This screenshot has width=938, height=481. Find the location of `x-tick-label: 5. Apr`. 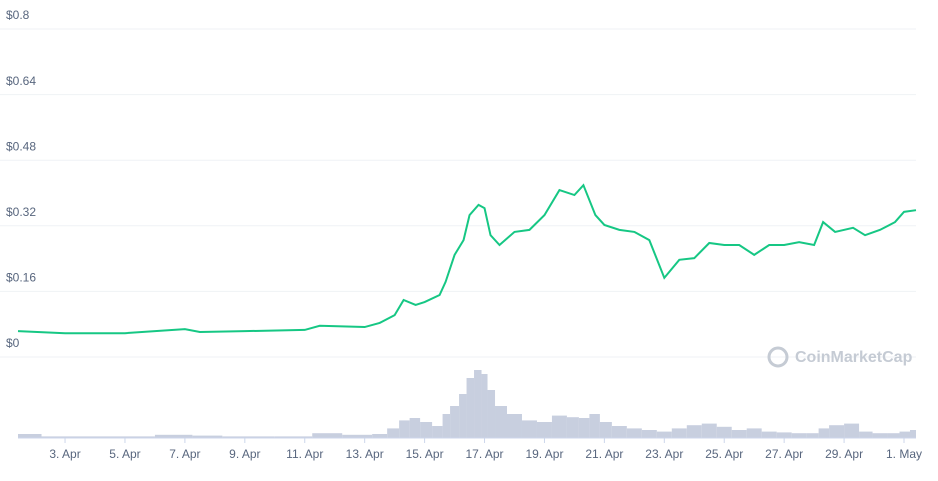

x-tick-label: 5. Apr is located at coordinates (124, 454).